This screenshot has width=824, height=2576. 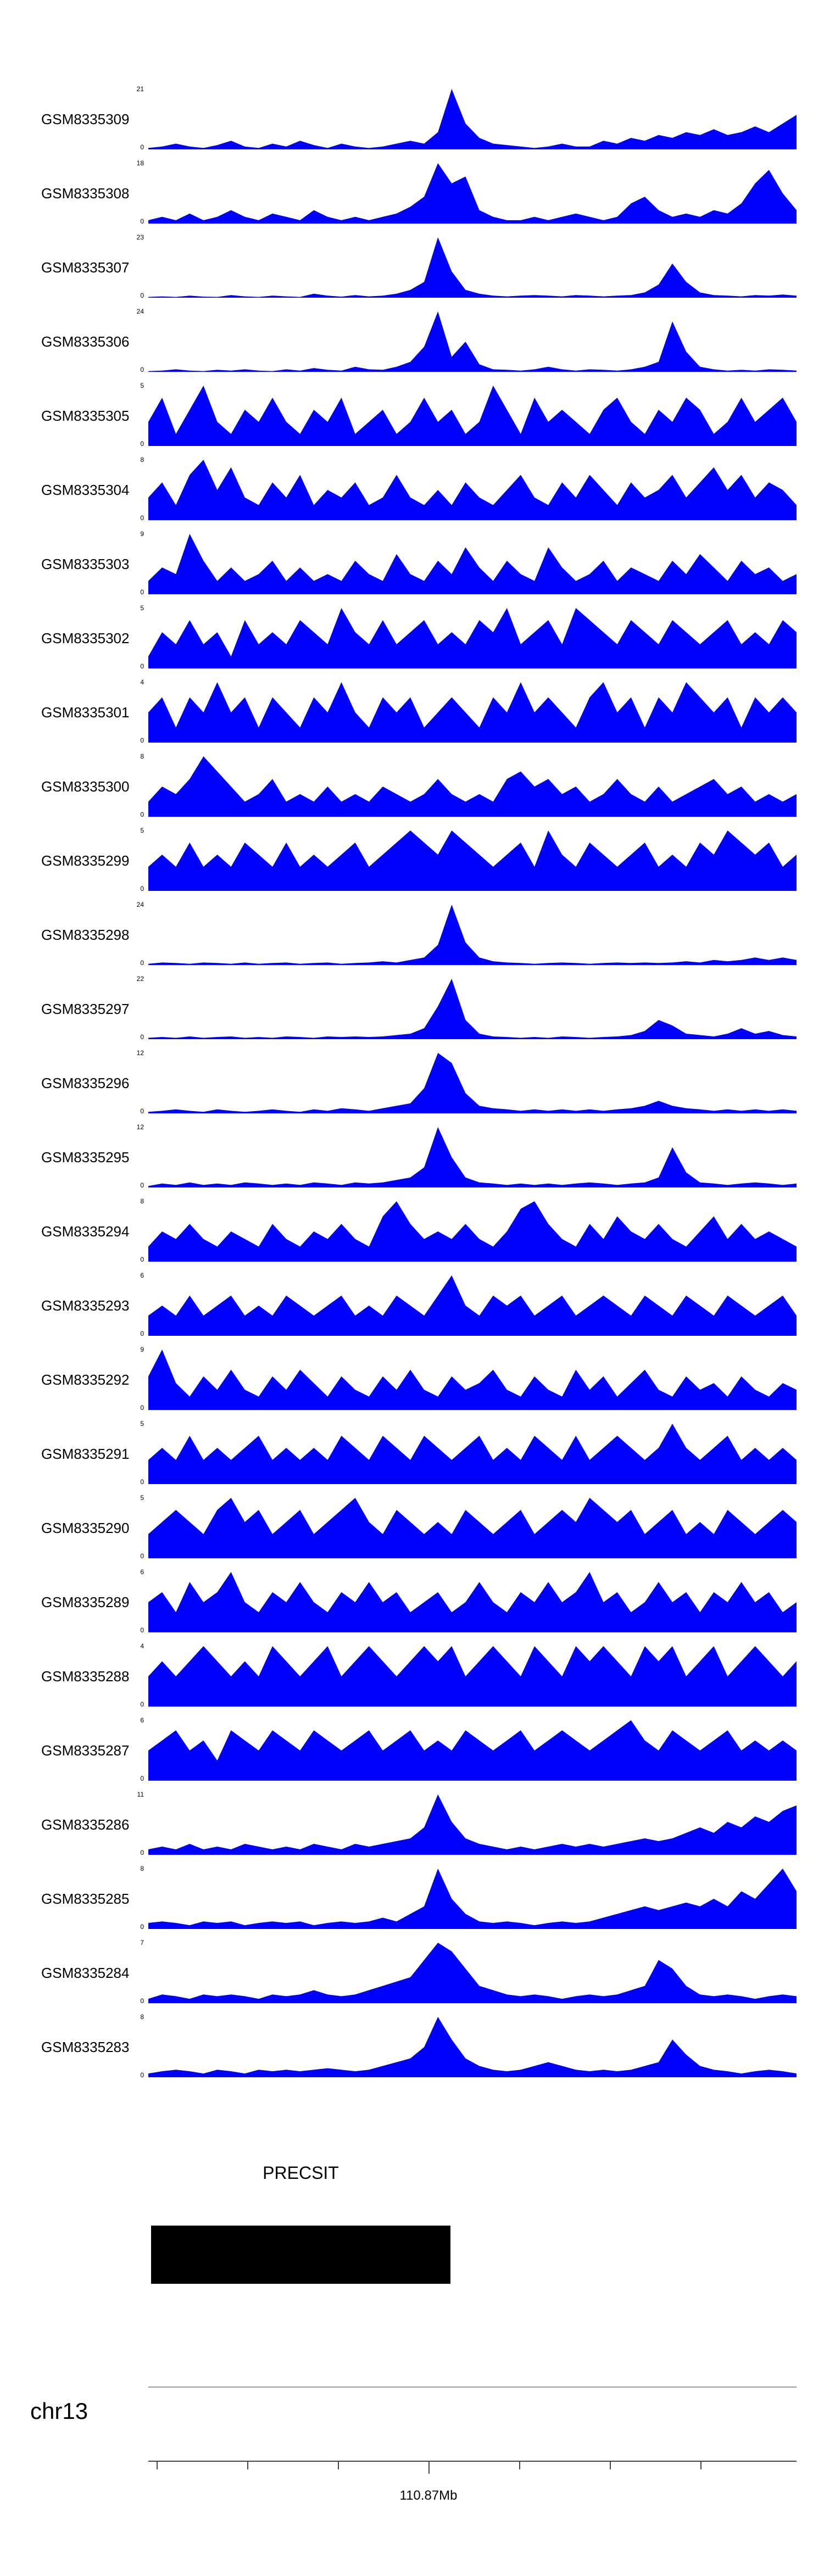 I want to click on signal-track-row: GSM8335293 6 0, so click(x=412, y=1306).